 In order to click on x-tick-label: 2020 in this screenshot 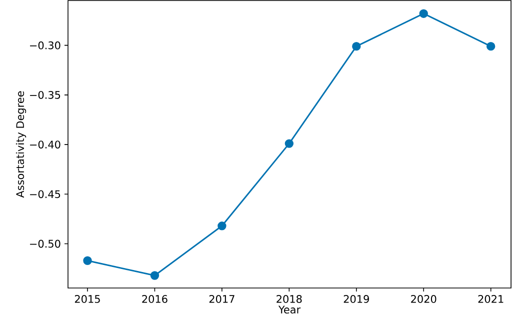, I will do `click(423, 299)`.